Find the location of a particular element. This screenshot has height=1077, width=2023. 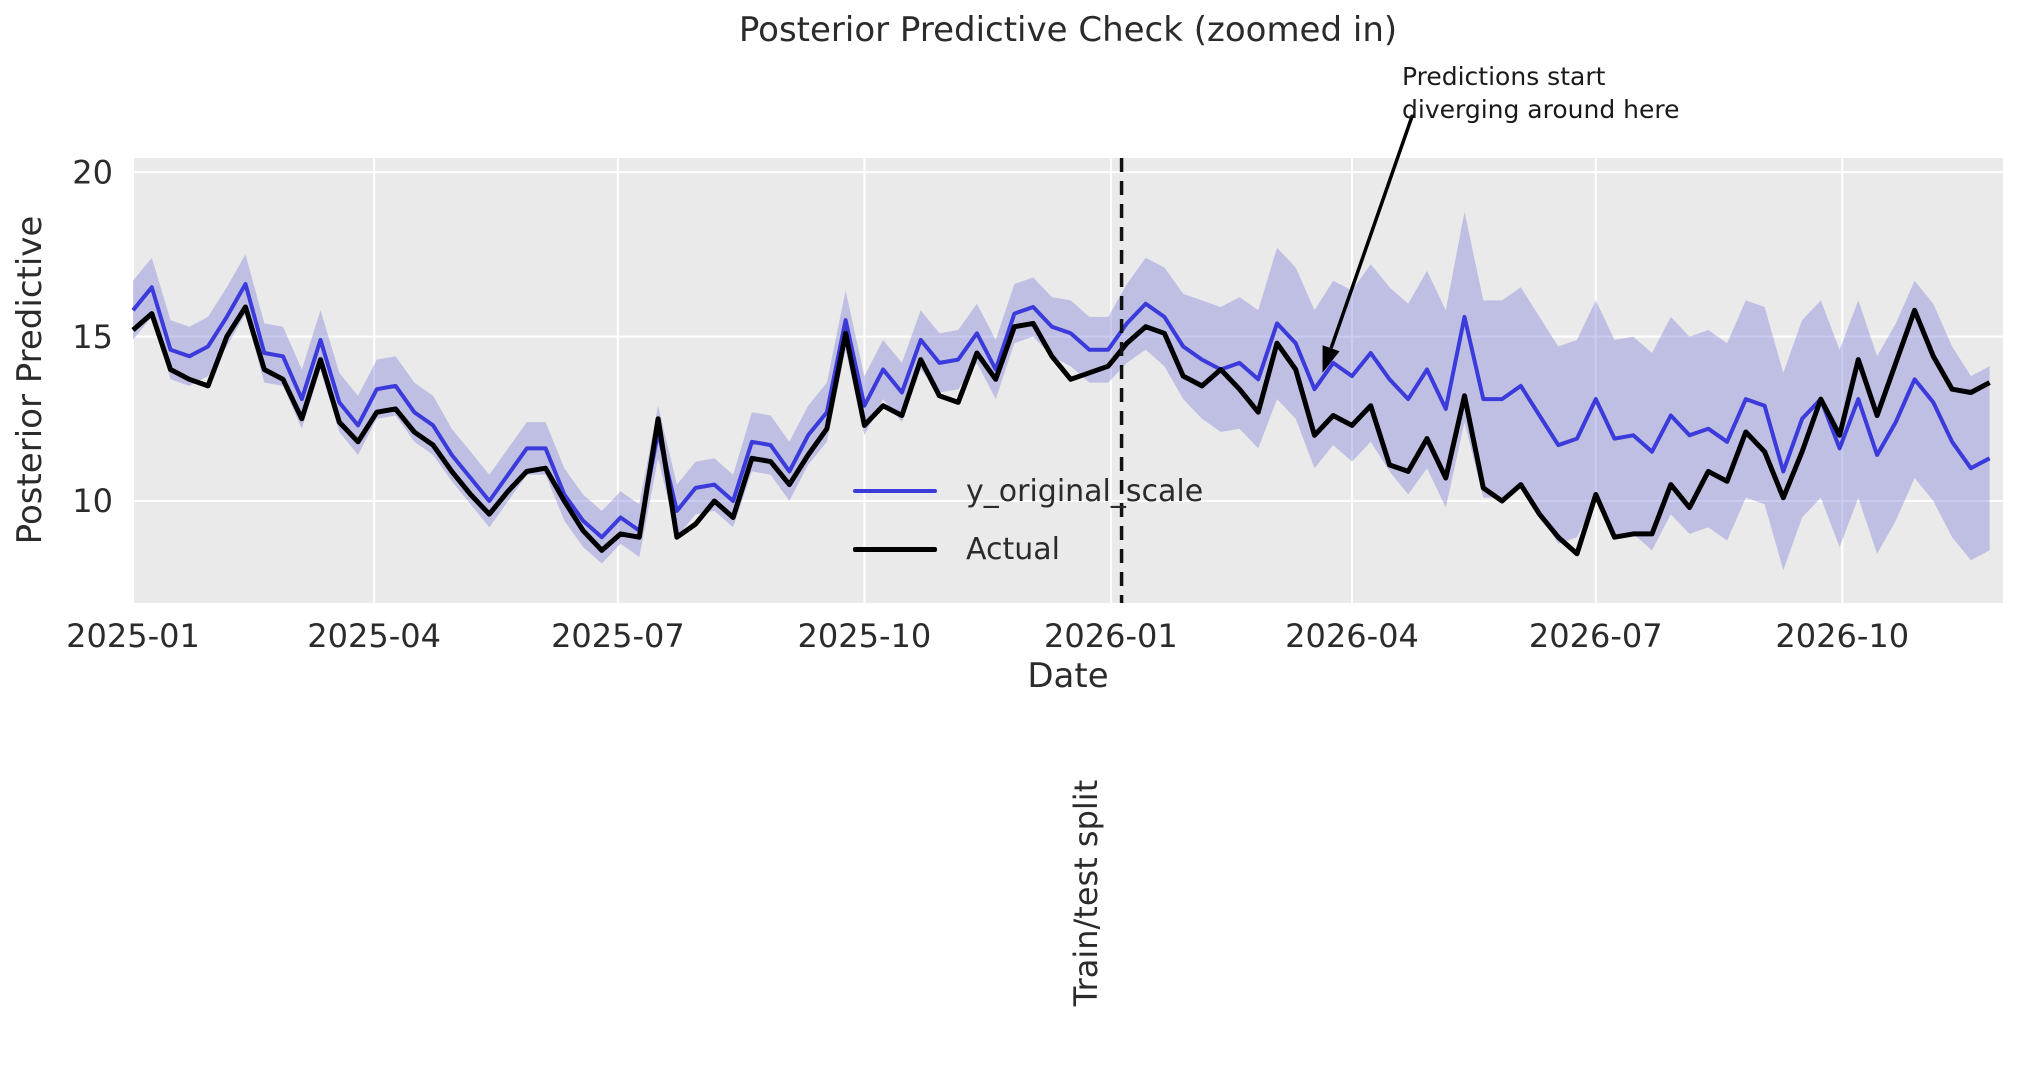

annotation-arrow-line is located at coordinates (1372, 231).